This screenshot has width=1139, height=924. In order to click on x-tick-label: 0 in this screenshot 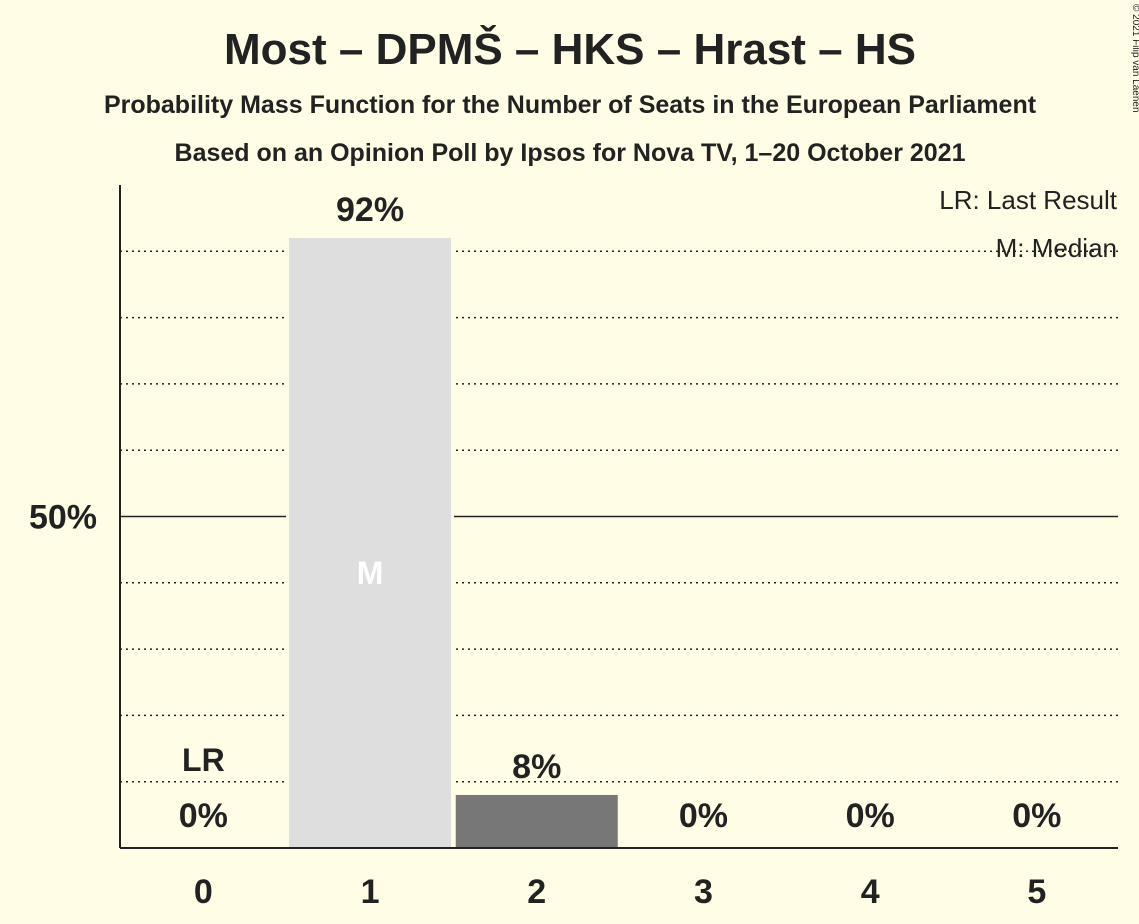, I will do `click(203, 892)`.